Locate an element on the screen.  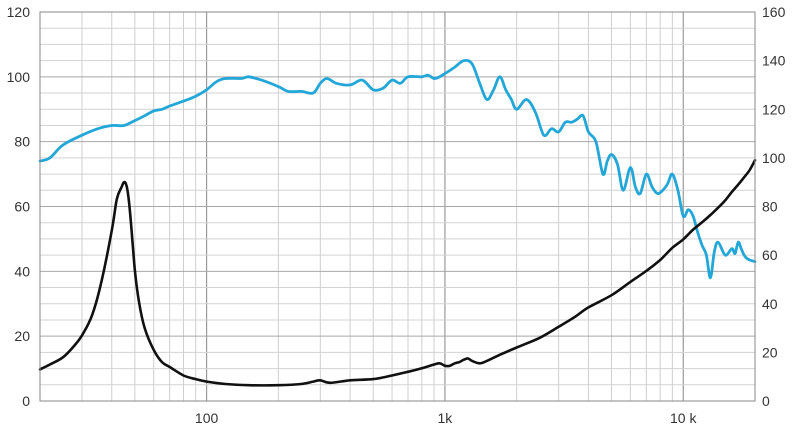
y-left-tick-label: 40 is located at coordinates (22, 271).